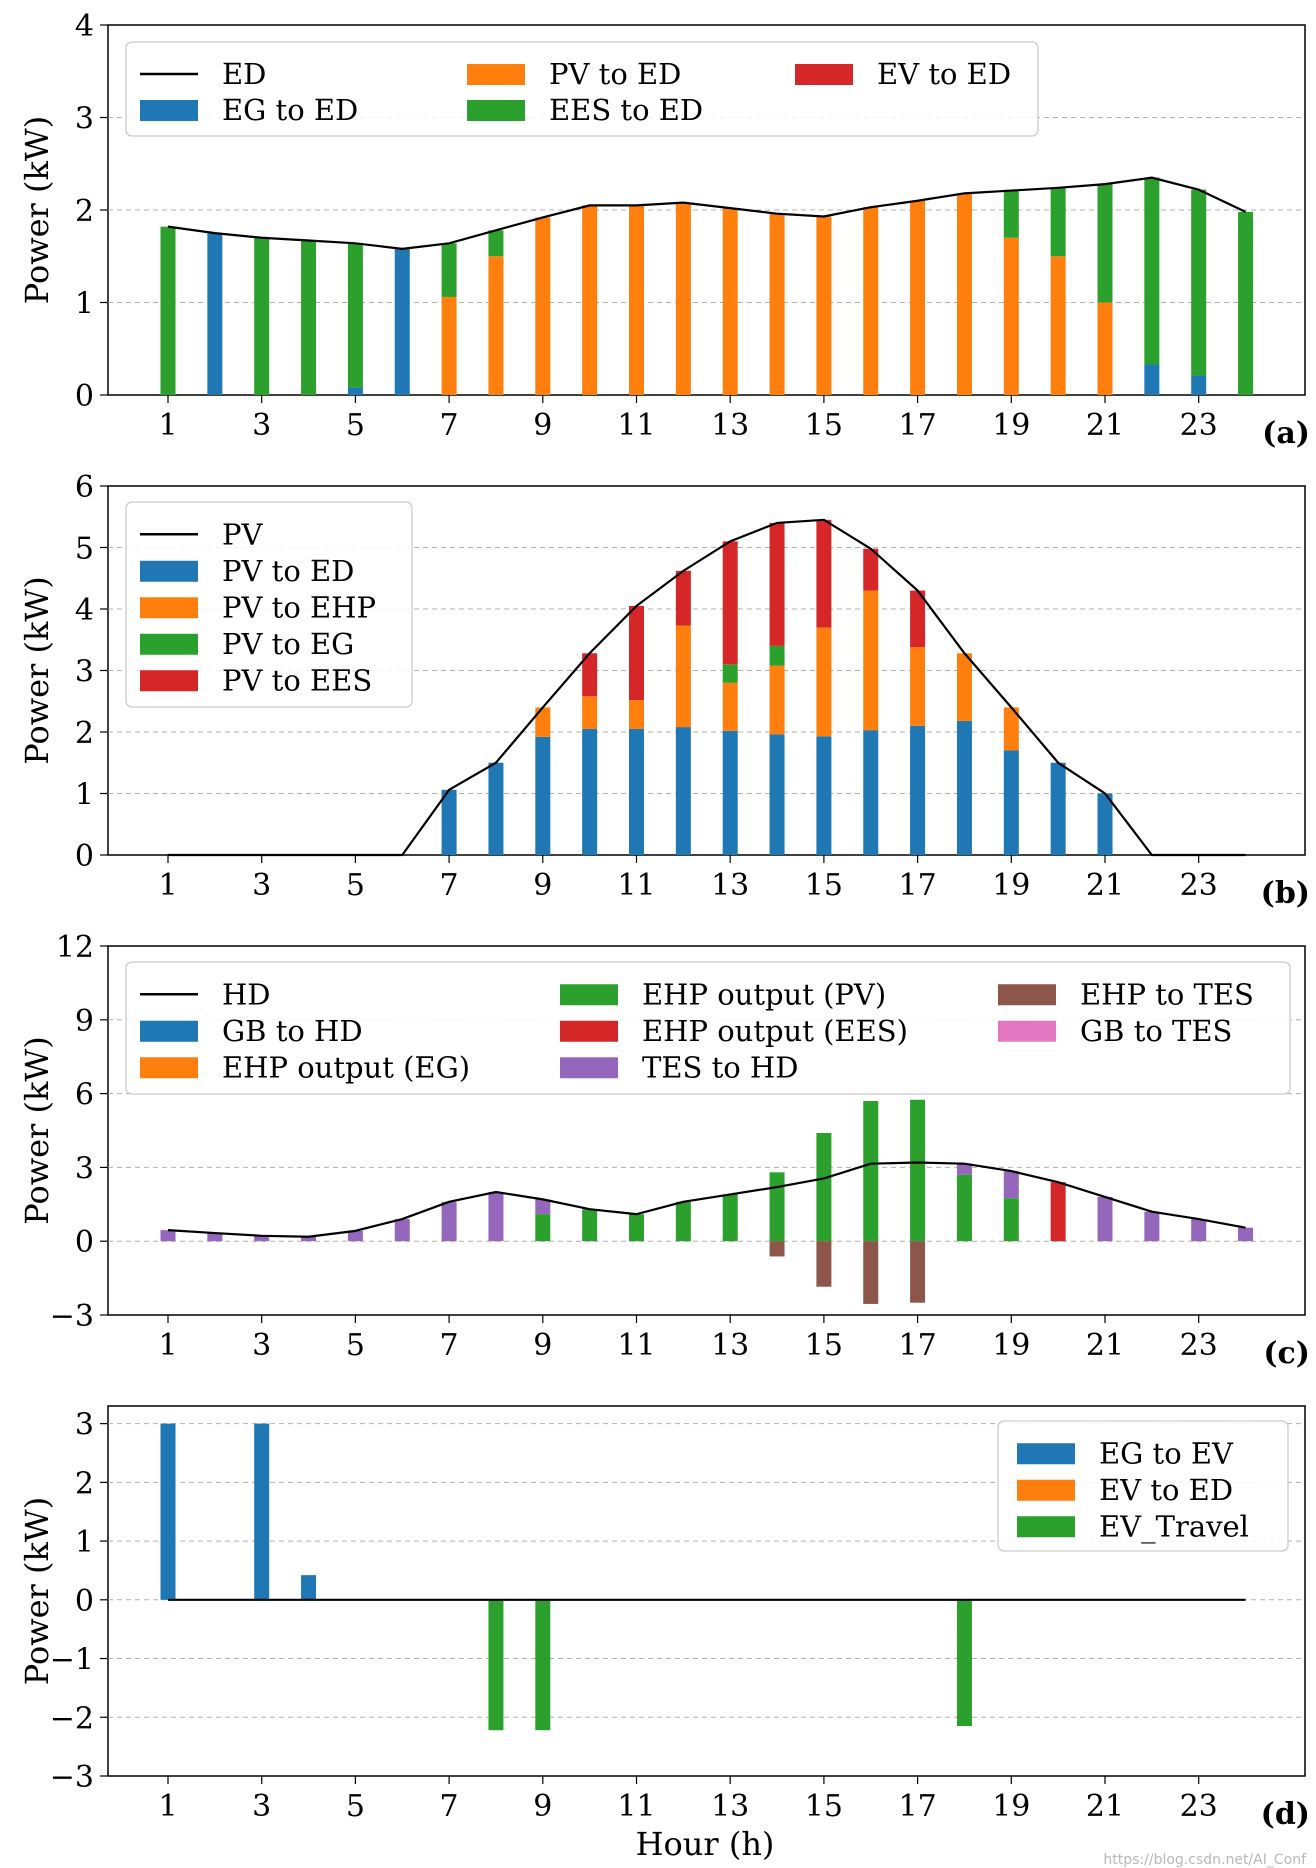  Describe the element at coordinates (262, 316) in the screenshot. I see `bar-ees-to-ed-h3` at that location.